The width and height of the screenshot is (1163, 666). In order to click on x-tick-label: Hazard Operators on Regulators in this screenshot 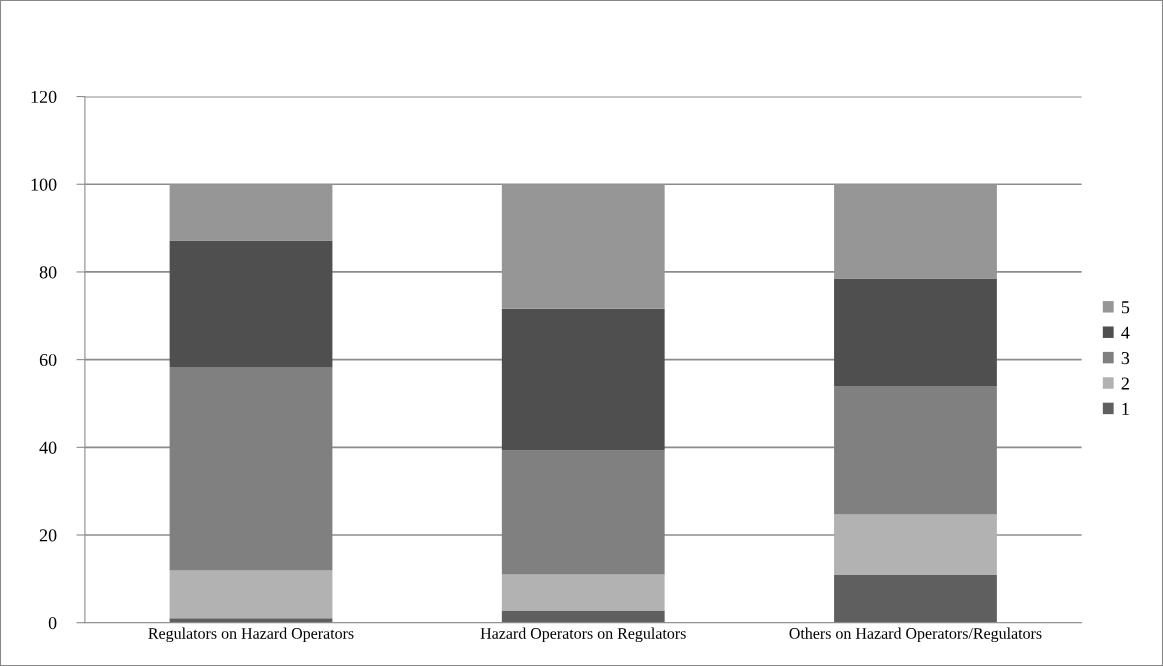, I will do `click(583, 635)`.